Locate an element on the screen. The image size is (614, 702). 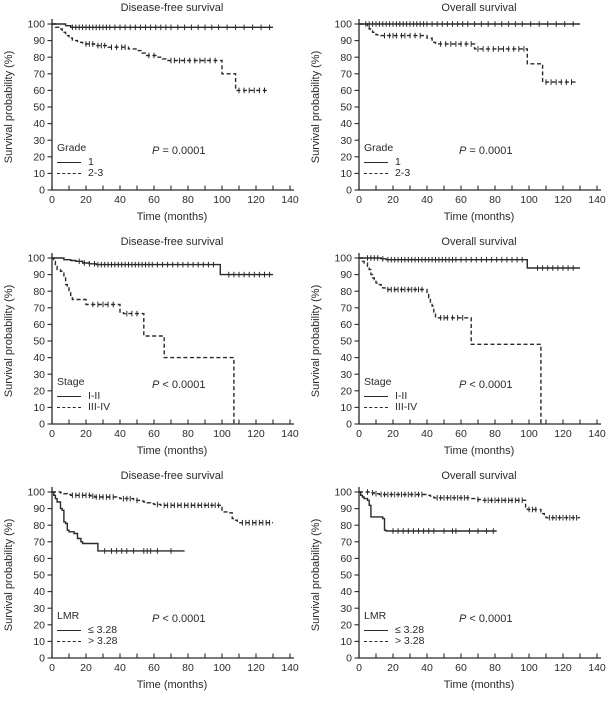
km-plot-dfs-lmr: 0 20 40 60 80 100 120 140 0 10 20 30 40 50 60 70 80 90 100 is located at coordinates (163, 580).